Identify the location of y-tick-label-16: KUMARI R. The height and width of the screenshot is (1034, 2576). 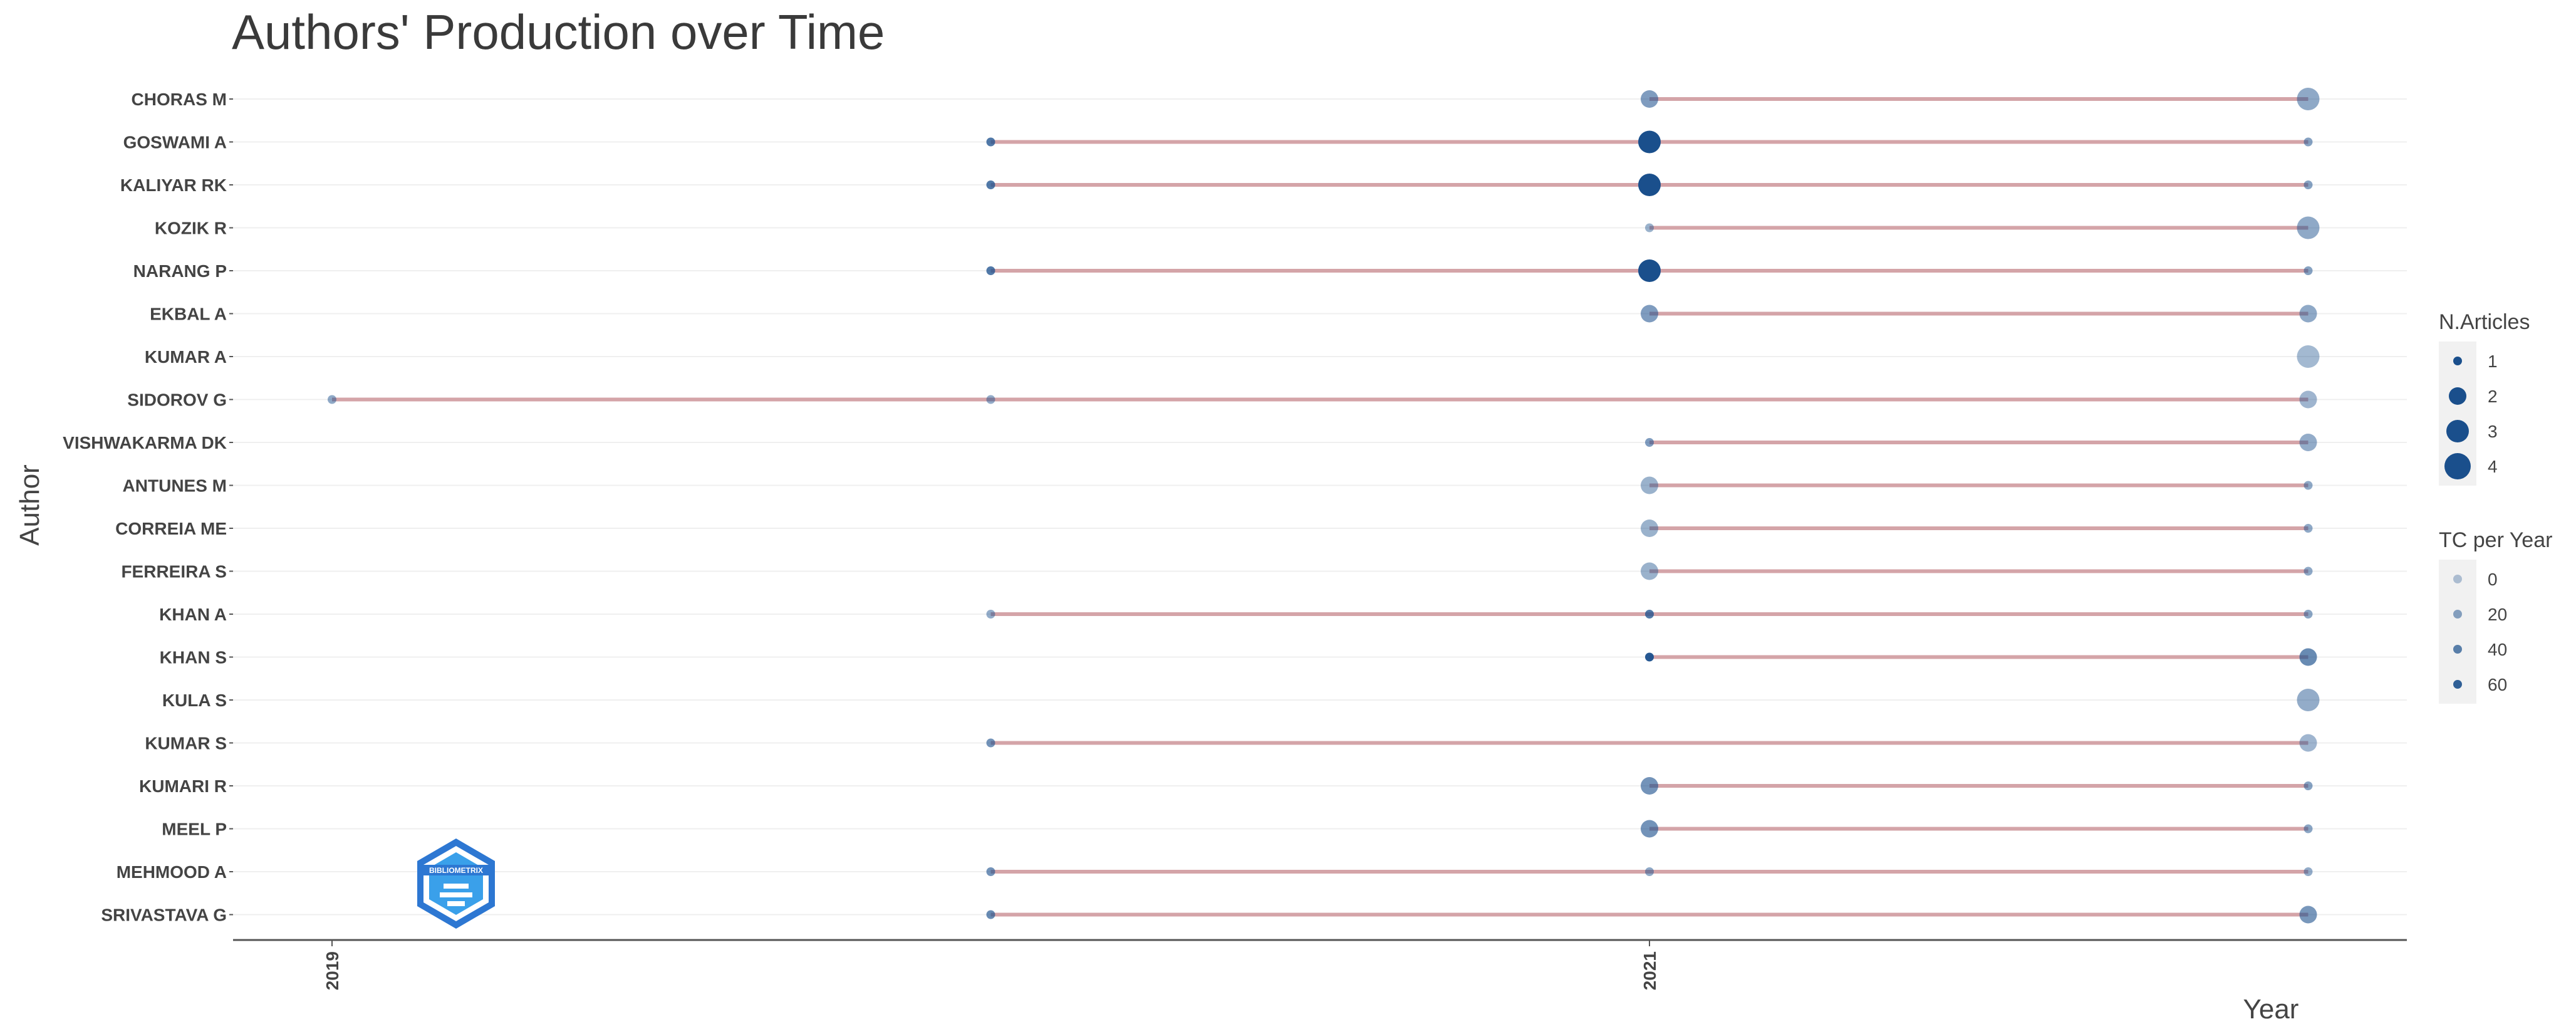
(183, 786).